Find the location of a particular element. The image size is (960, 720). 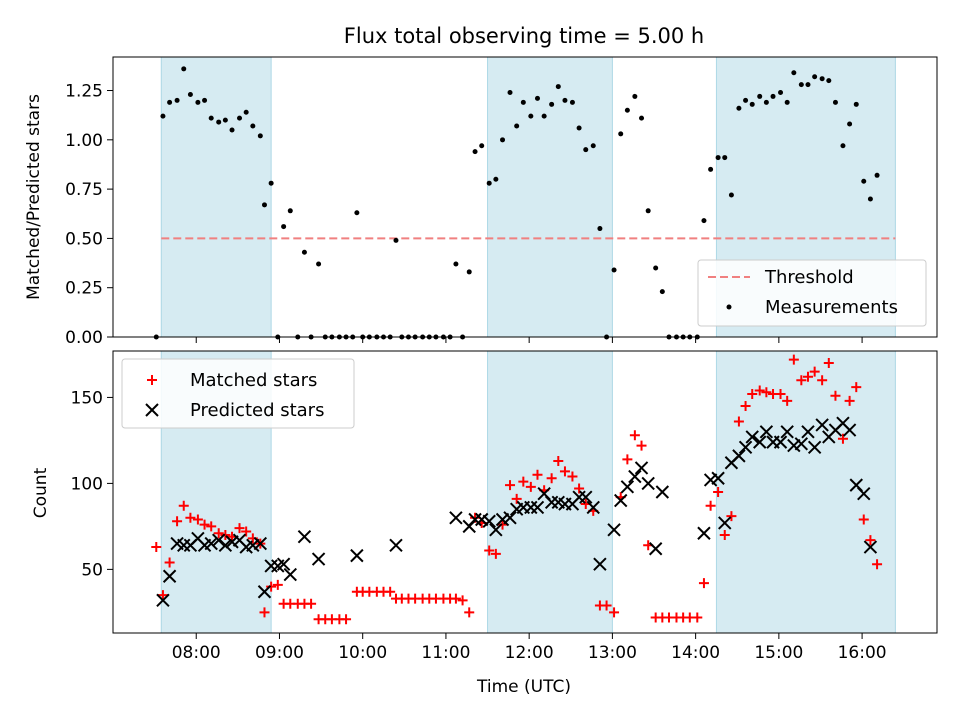

bottom-legend: Matched stars Predicted stars is located at coordinates (238, 393).